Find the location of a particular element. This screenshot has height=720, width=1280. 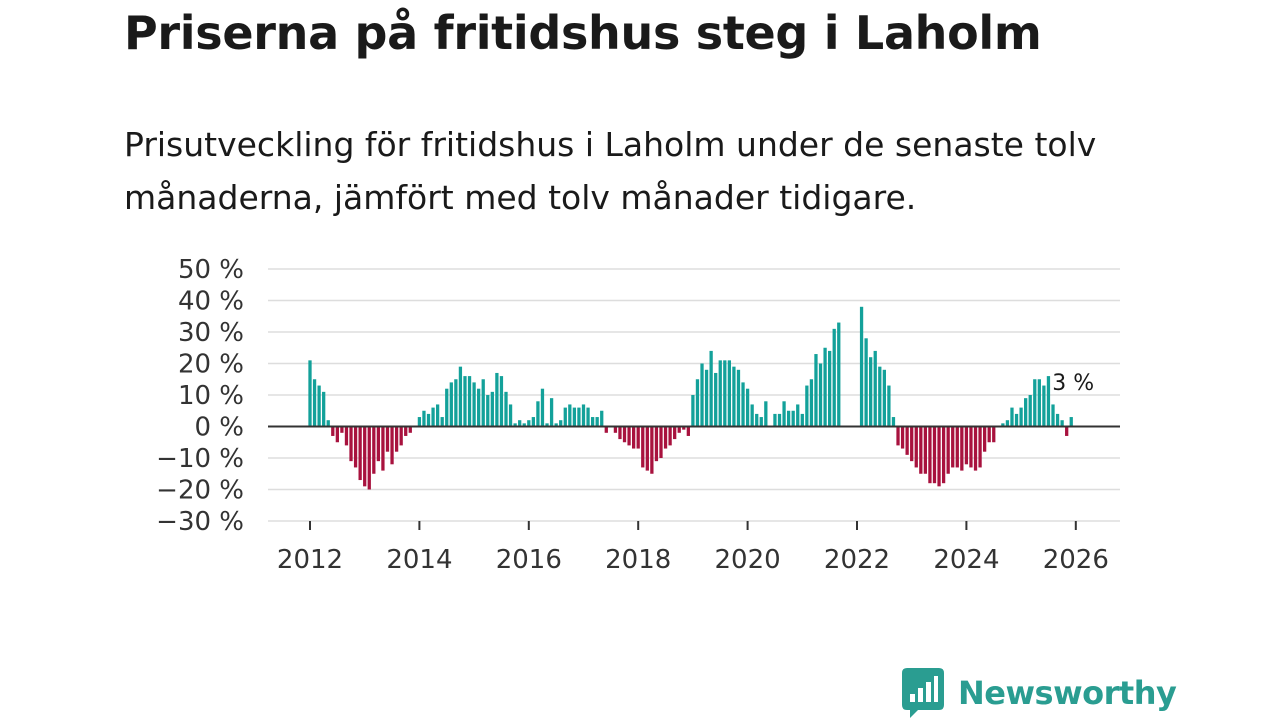

x-tick-label: 2014 is located at coordinates (419, 560).